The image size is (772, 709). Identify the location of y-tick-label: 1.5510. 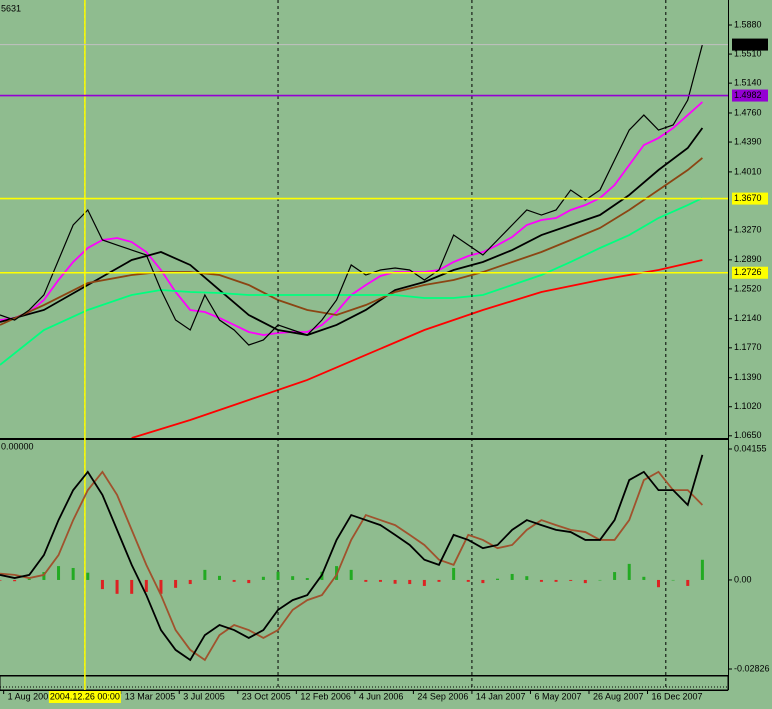
(748, 53).